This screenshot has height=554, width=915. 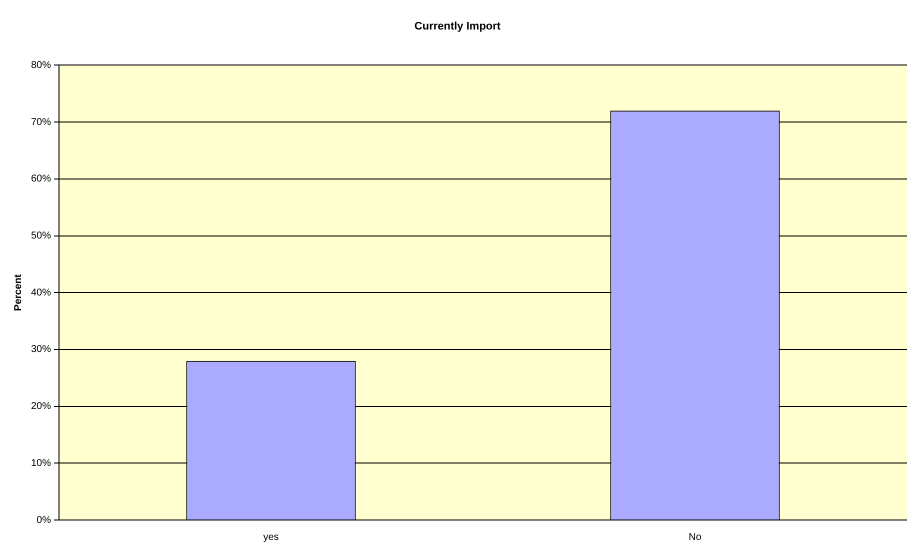 What do you see at coordinates (41, 122) in the screenshot?
I see `y-tick-label: 70%` at bounding box center [41, 122].